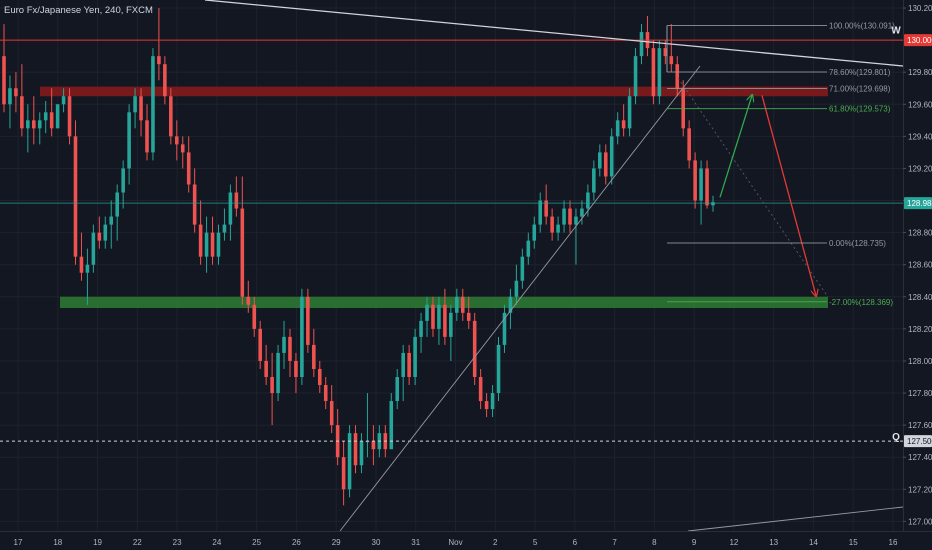 The width and height of the screenshot is (932, 550). Describe the element at coordinates (861, 302) in the screenshot. I see `fib-level-label: -27.00%(128.369)` at that location.